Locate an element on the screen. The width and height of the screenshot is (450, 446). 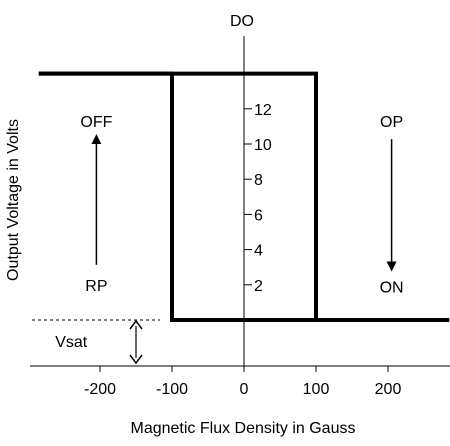
x-tick-label: -200 is located at coordinates (100, 389).